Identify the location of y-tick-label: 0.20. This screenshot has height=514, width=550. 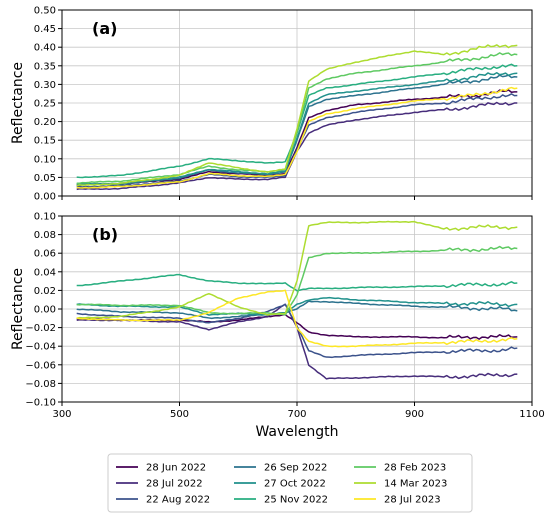
(45, 122).